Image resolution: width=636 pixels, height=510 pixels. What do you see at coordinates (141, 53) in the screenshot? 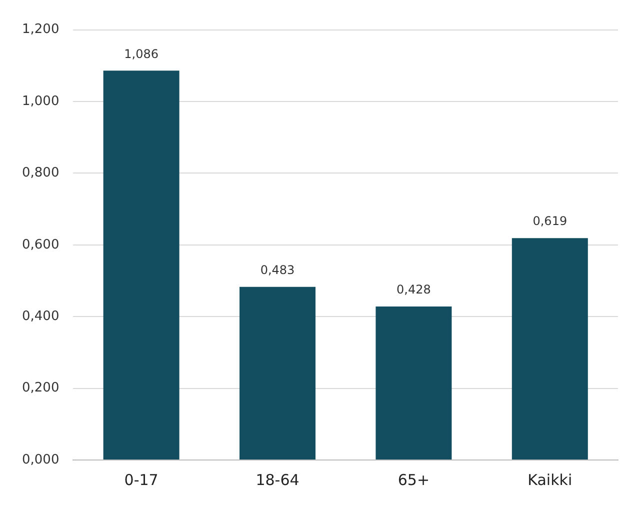
I see `data-label: 1,086` at bounding box center [141, 53].